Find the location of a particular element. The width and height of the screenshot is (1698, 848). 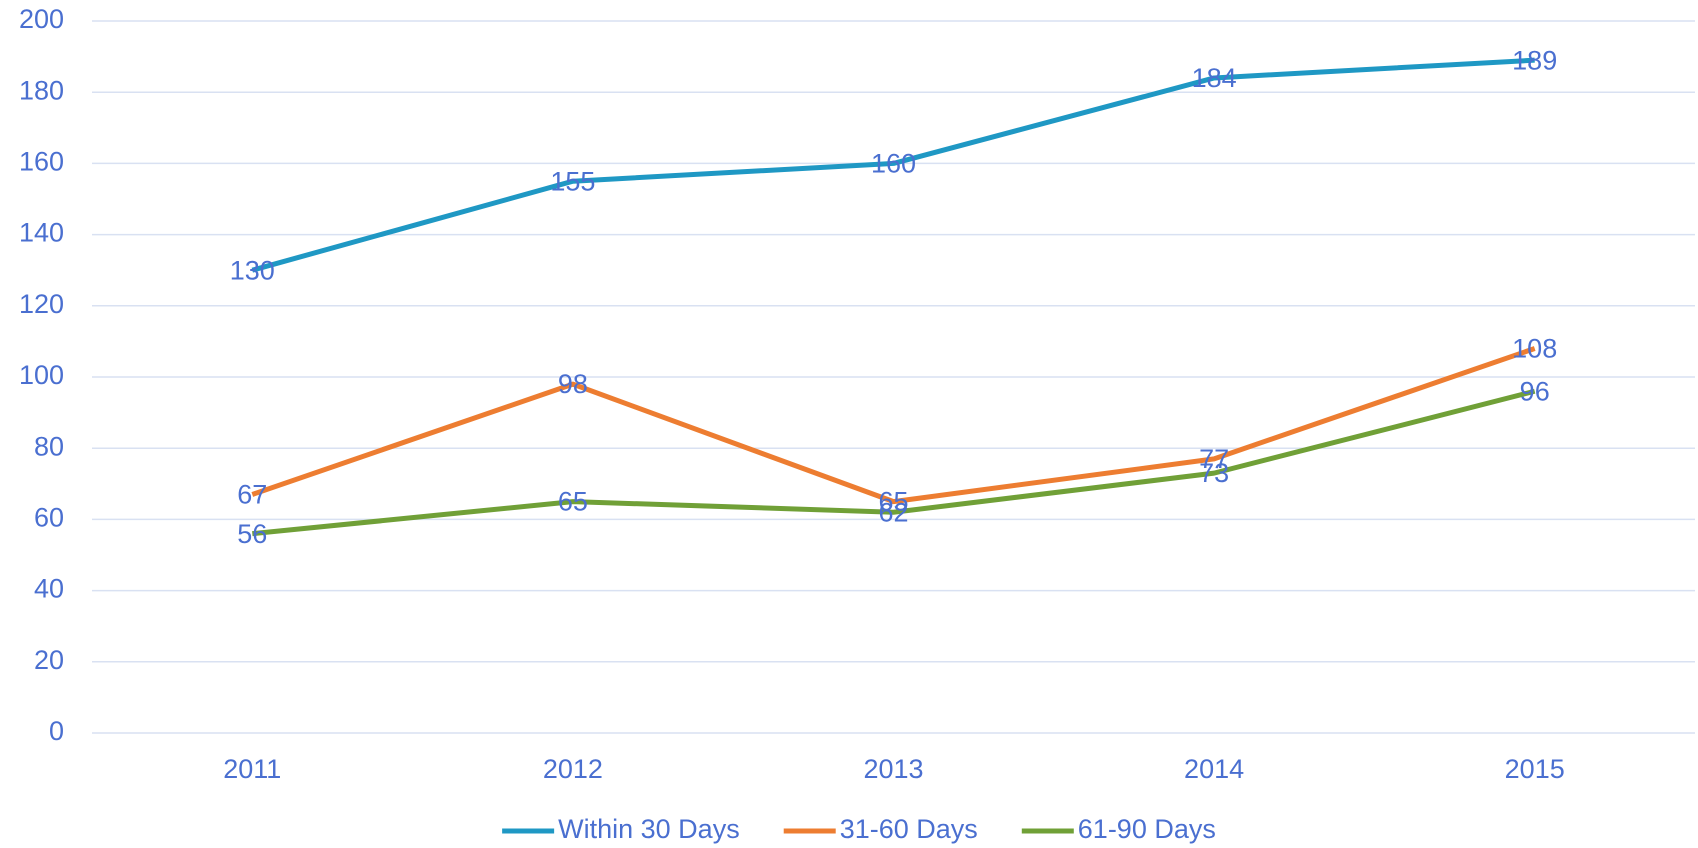

y-tick-label: 180 is located at coordinates (41, 90).